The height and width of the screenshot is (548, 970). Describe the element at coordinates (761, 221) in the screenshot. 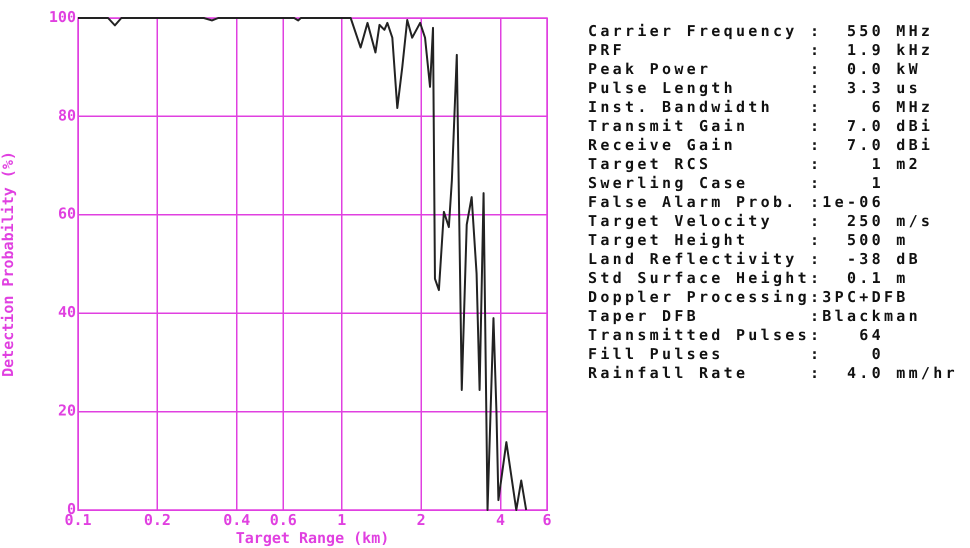

I see `text: Target Velocity : 250 m/s` at that location.